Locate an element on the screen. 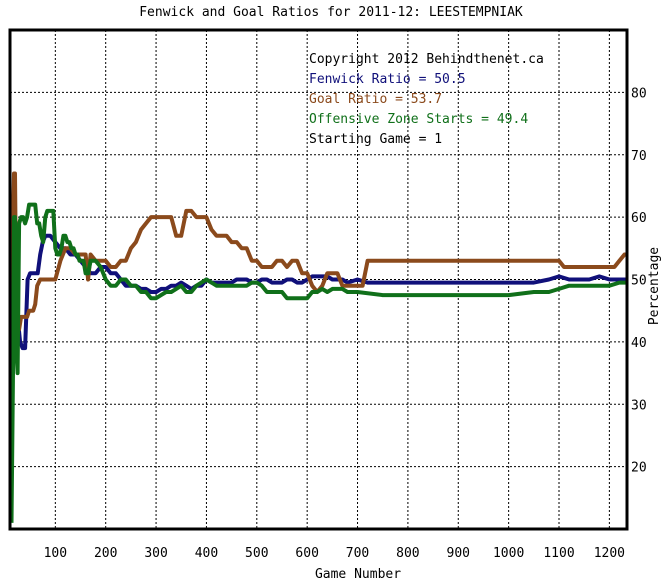 The width and height of the screenshot is (665, 580). x-tick-label: 100 is located at coordinates (55, 553).